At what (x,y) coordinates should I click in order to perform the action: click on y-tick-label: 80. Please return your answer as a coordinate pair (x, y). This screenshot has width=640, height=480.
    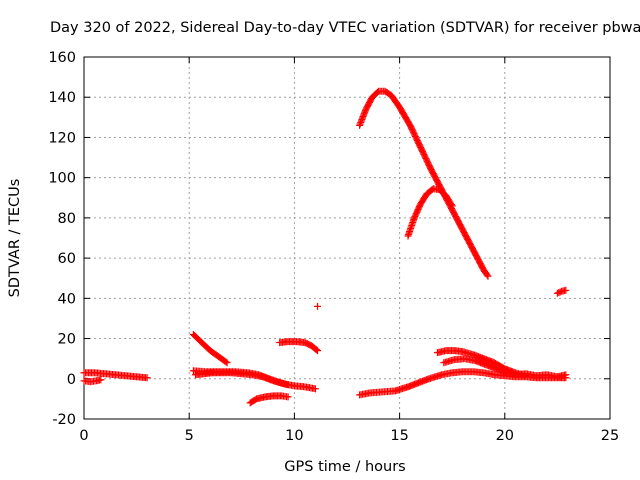
    Looking at the image, I should click on (67, 219).